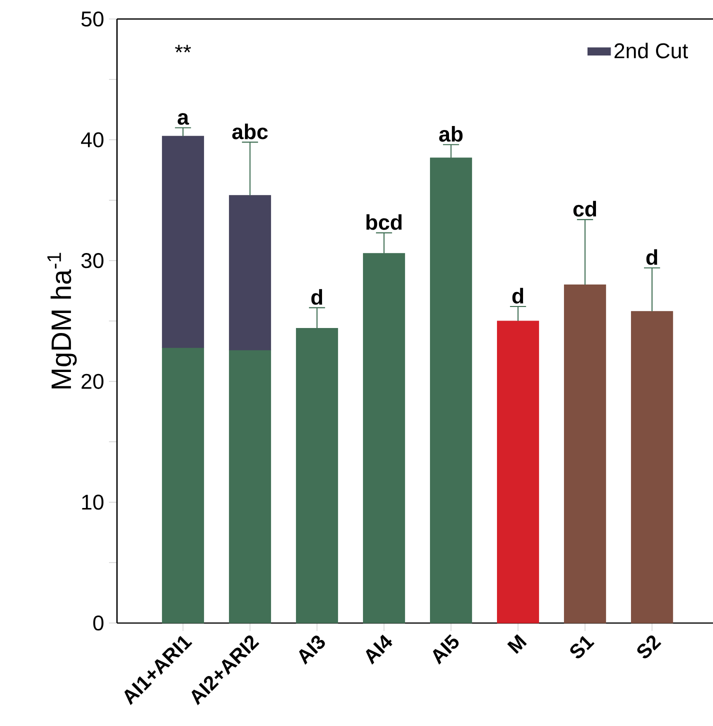 This screenshot has height=726, width=713. Describe the element at coordinates (584, 208) in the screenshot. I see `annotation: cd` at that location.